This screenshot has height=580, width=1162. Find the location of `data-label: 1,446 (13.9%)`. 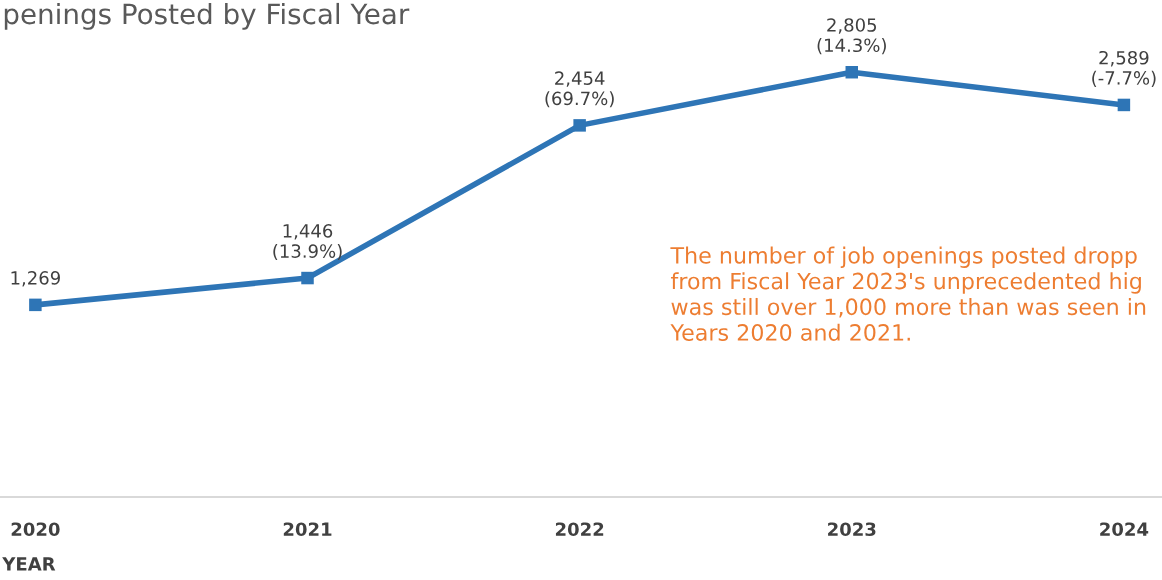

data-label: 1,446 (13.9%) is located at coordinates (307, 242).